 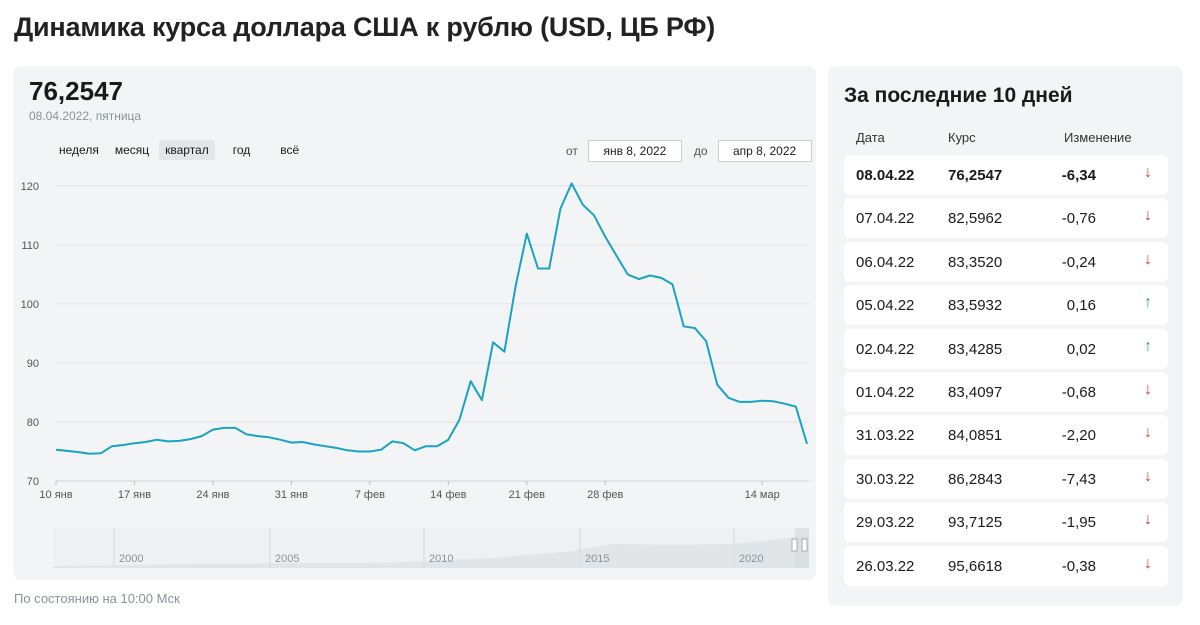 I want to click on row-date: 06.04.22, so click(x=885, y=262).